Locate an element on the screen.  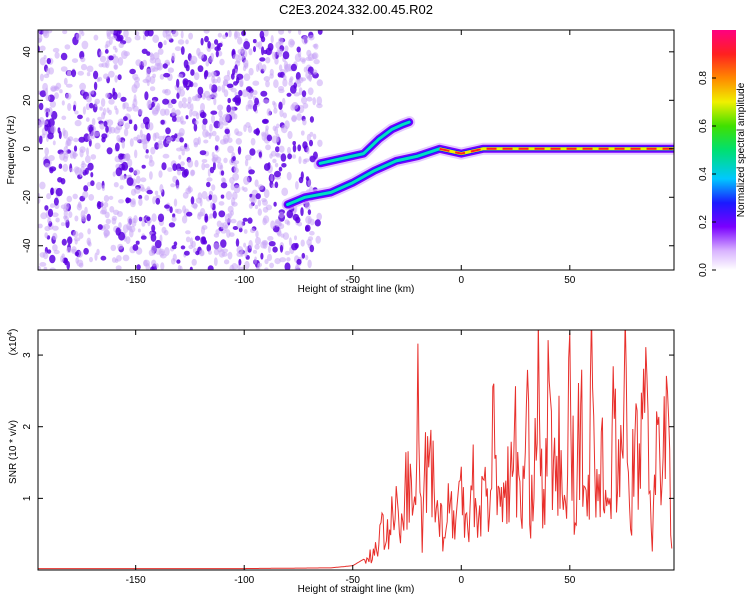
colorbar-tick-label: 0.0 is located at coordinates (703, 270).